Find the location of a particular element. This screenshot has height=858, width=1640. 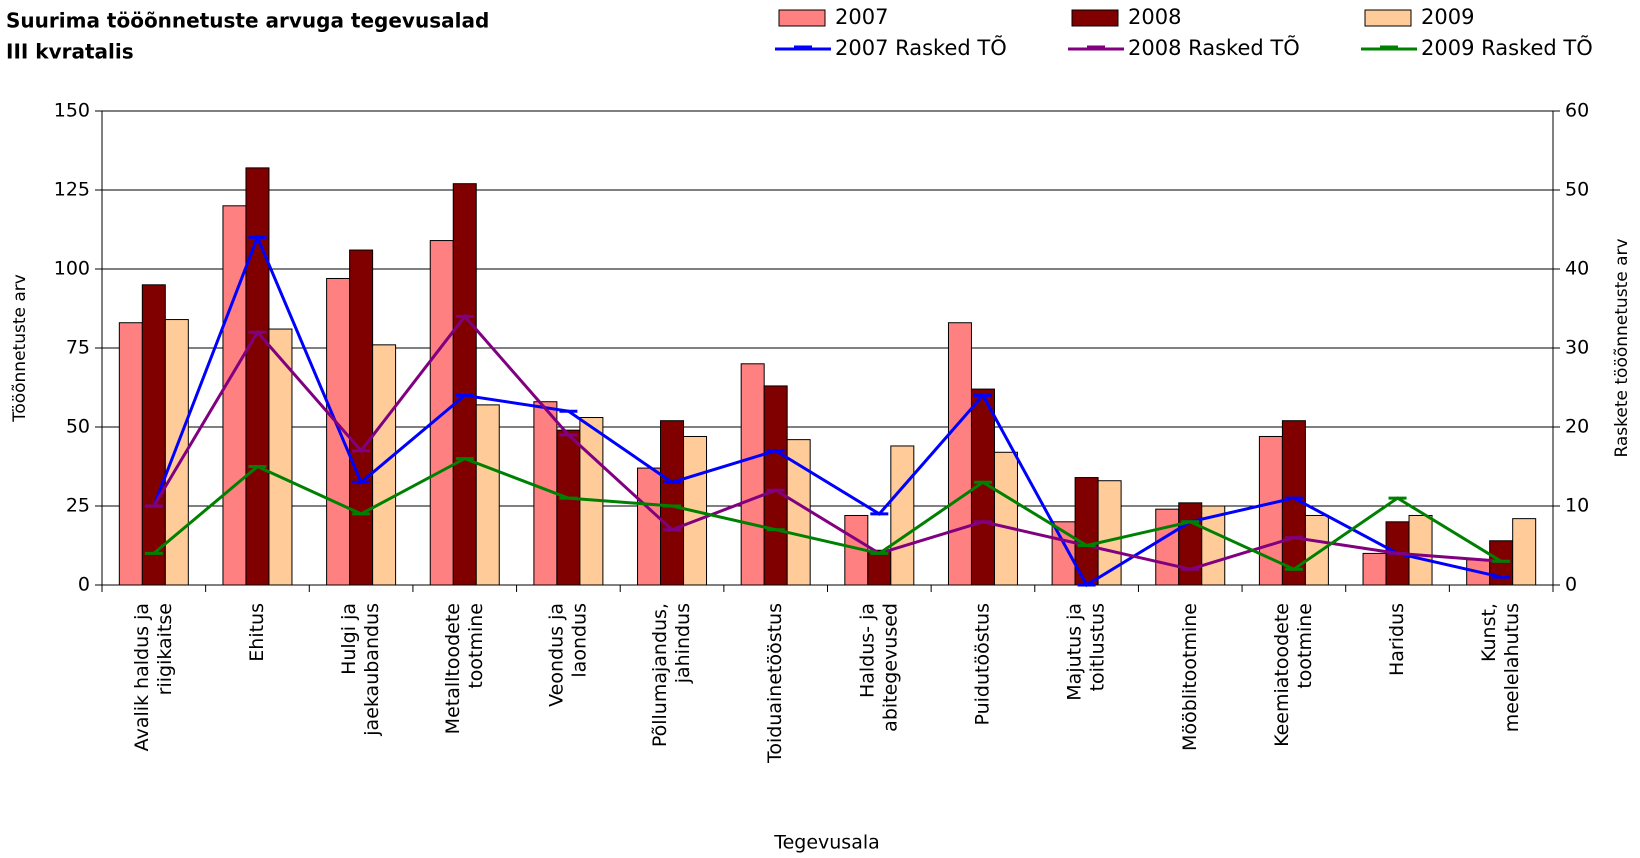

y2-tick-label: 0 is located at coordinates (1571, 585).